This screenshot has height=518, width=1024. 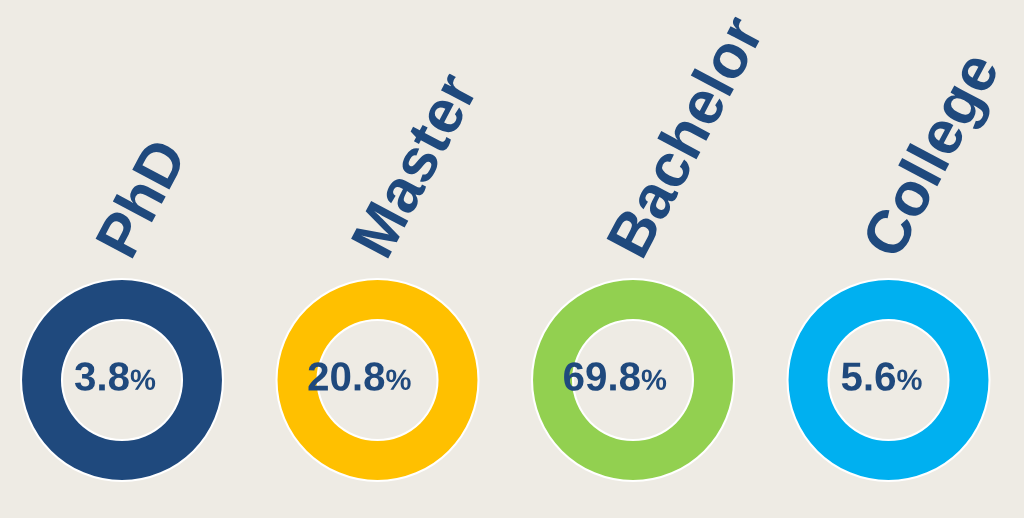 I want to click on category-label: PhD, so click(x=140, y=197).